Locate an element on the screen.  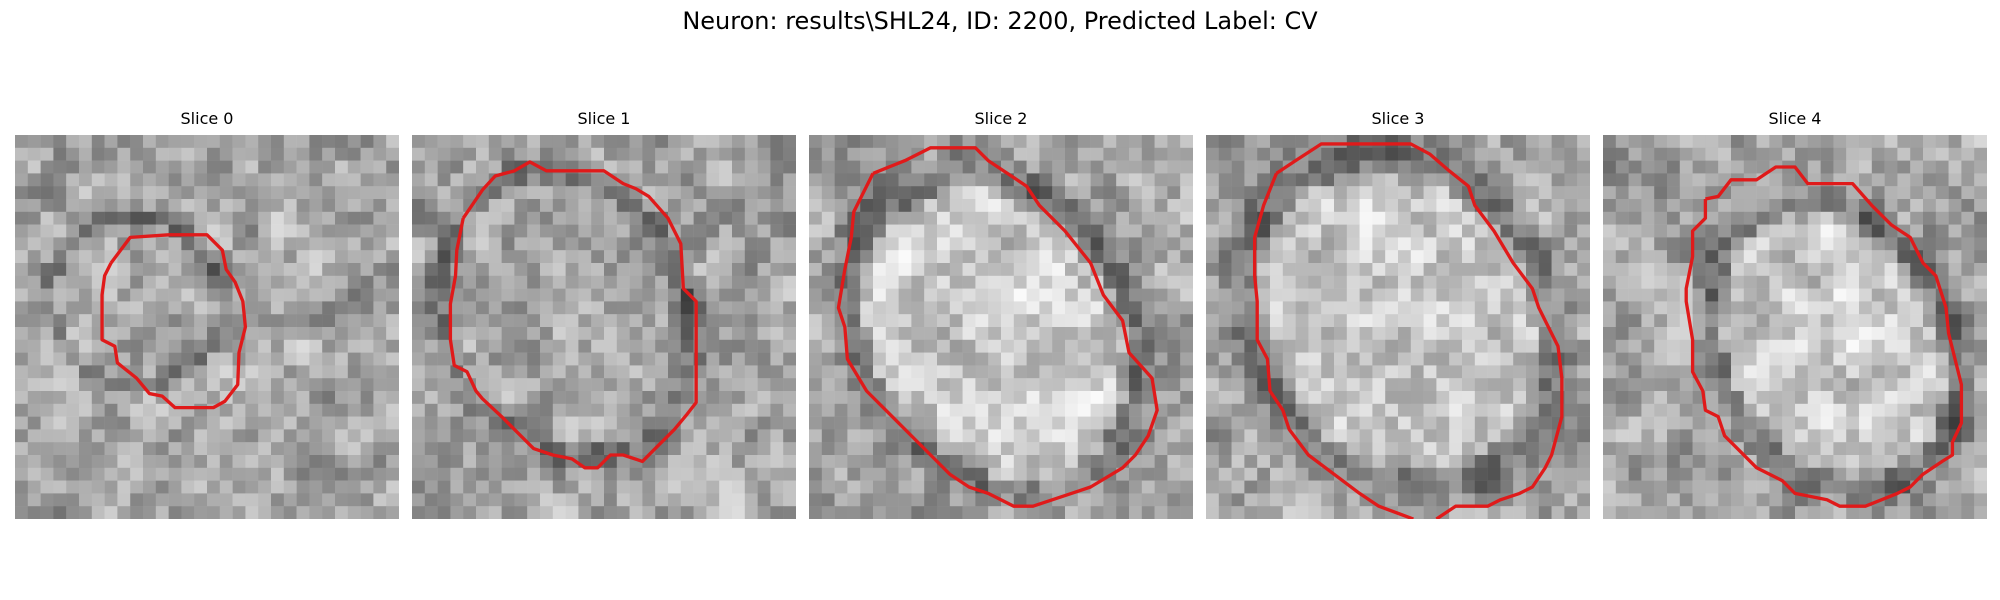
slice-title: Slice 4 is located at coordinates (1795, 118).